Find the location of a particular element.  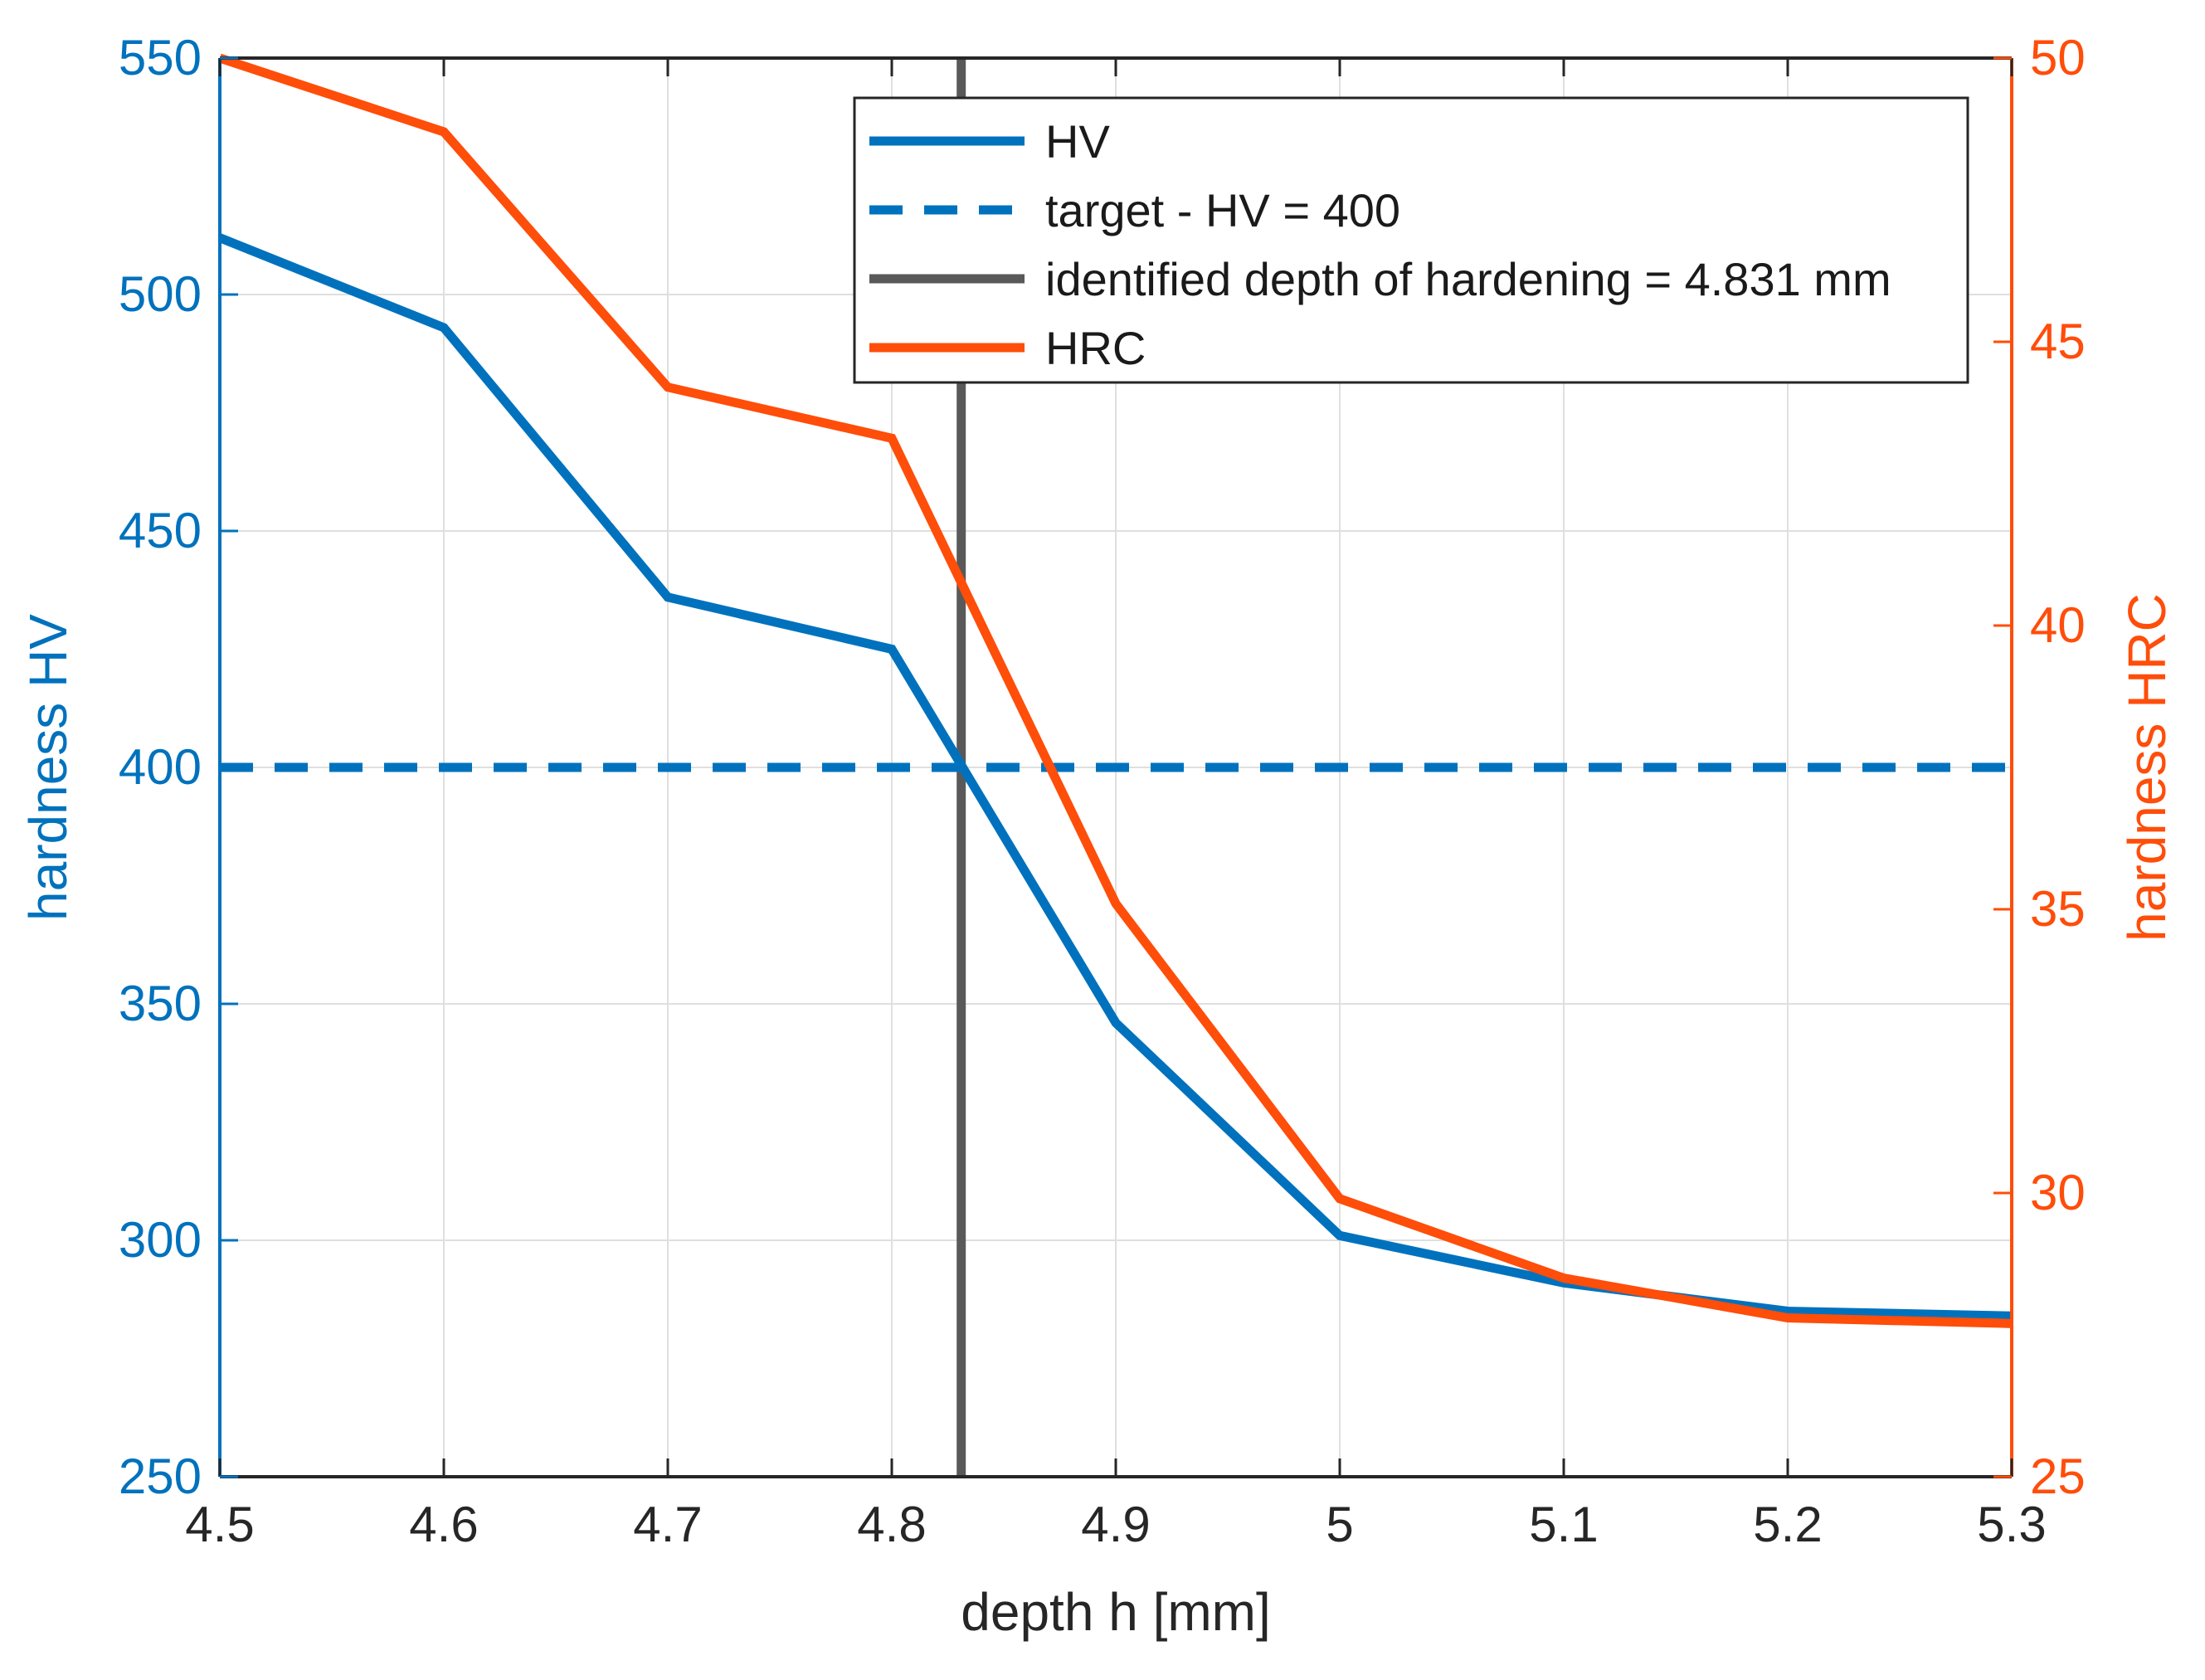

x-tick-label: 4.6 is located at coordinates (443, 1524).